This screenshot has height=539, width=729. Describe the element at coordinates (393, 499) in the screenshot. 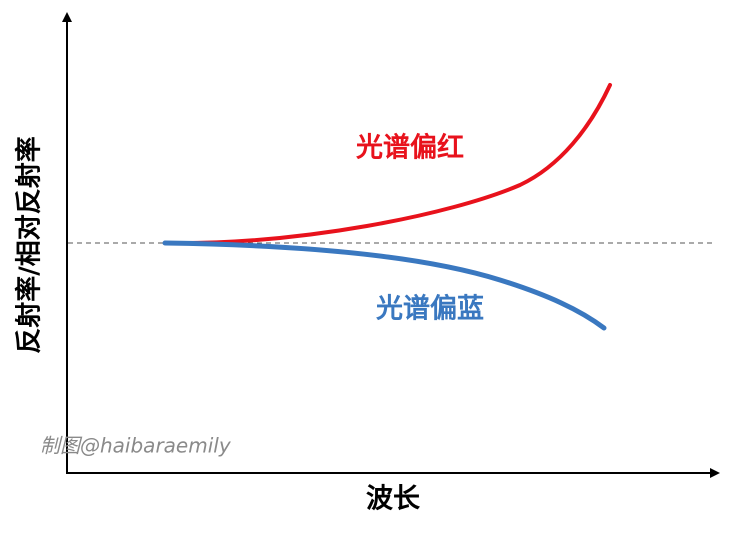

I see `x-axis-label: 波长` at that location.